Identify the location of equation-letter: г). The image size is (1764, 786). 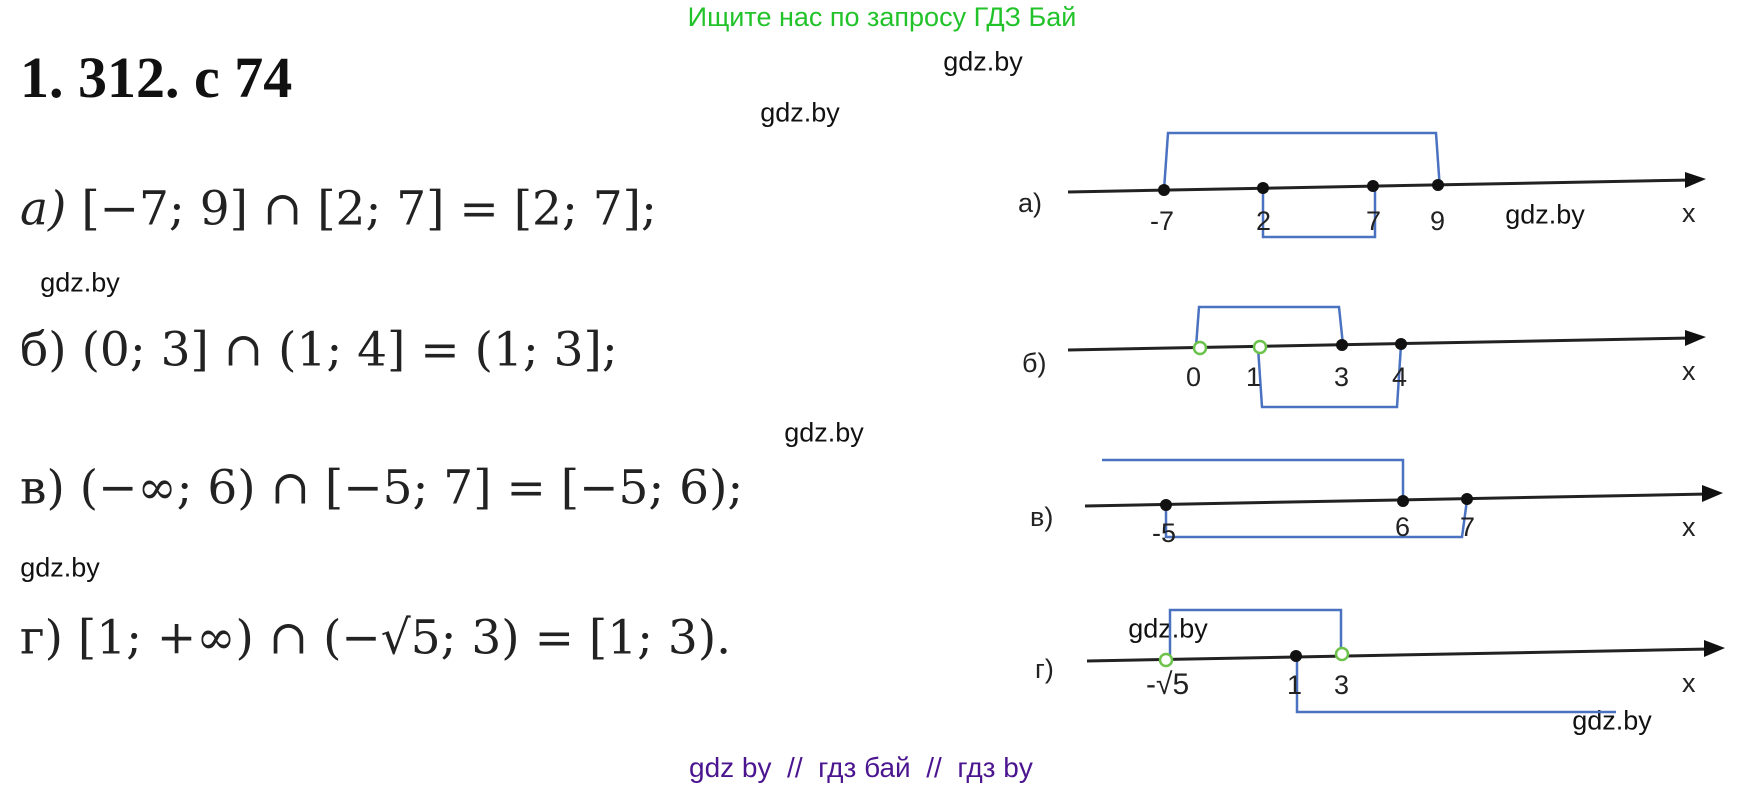
(41, 638).